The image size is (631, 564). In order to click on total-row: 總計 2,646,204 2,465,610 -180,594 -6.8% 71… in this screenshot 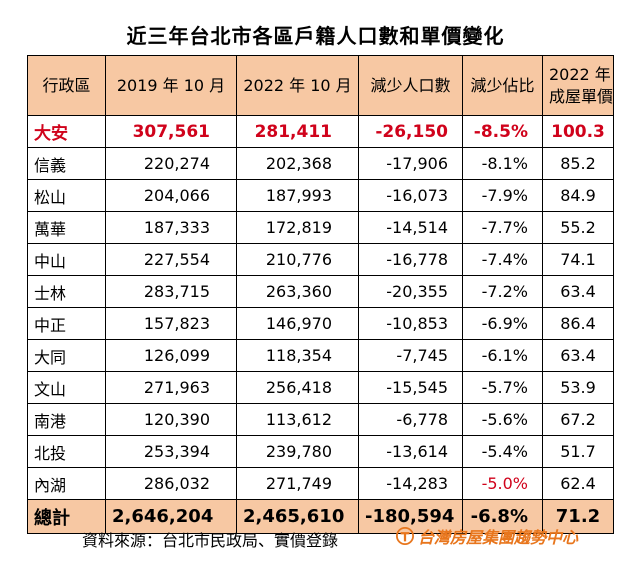, I will do `click(320, 516)`.